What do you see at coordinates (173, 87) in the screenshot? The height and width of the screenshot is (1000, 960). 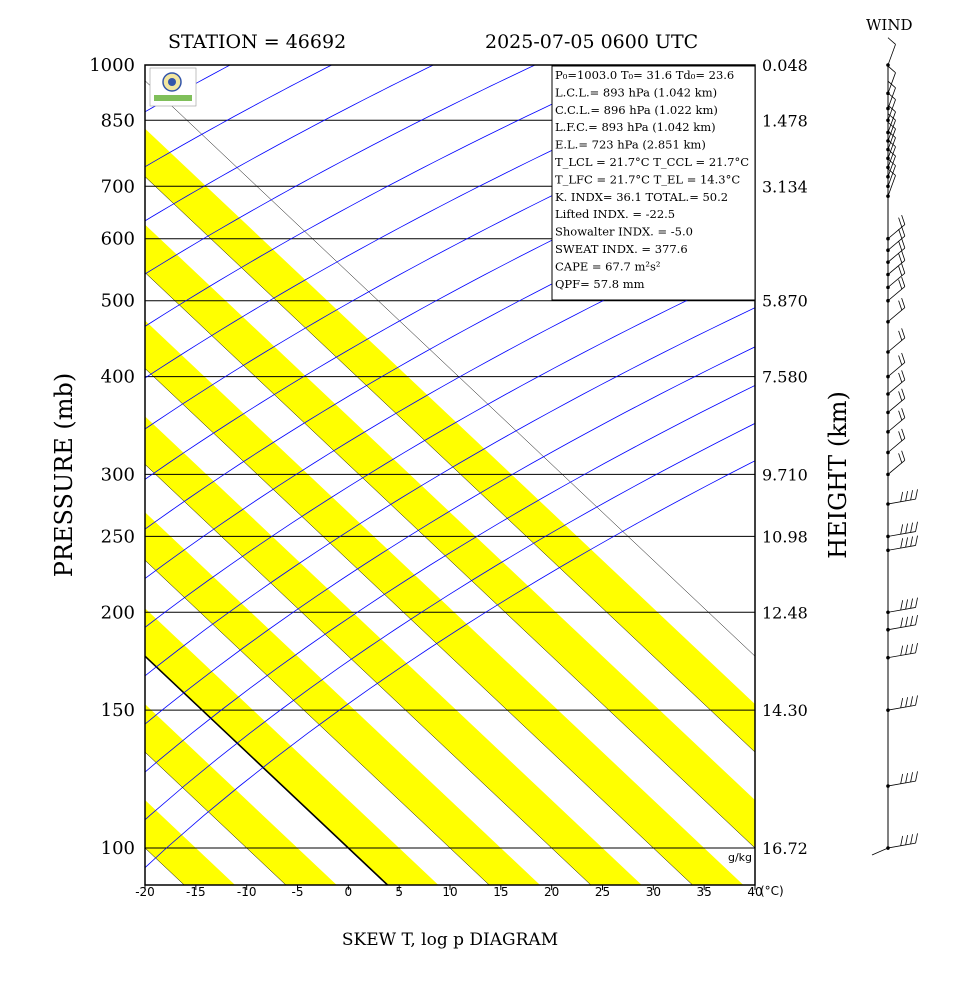 I see `logo` at bounding box center [173, 87].